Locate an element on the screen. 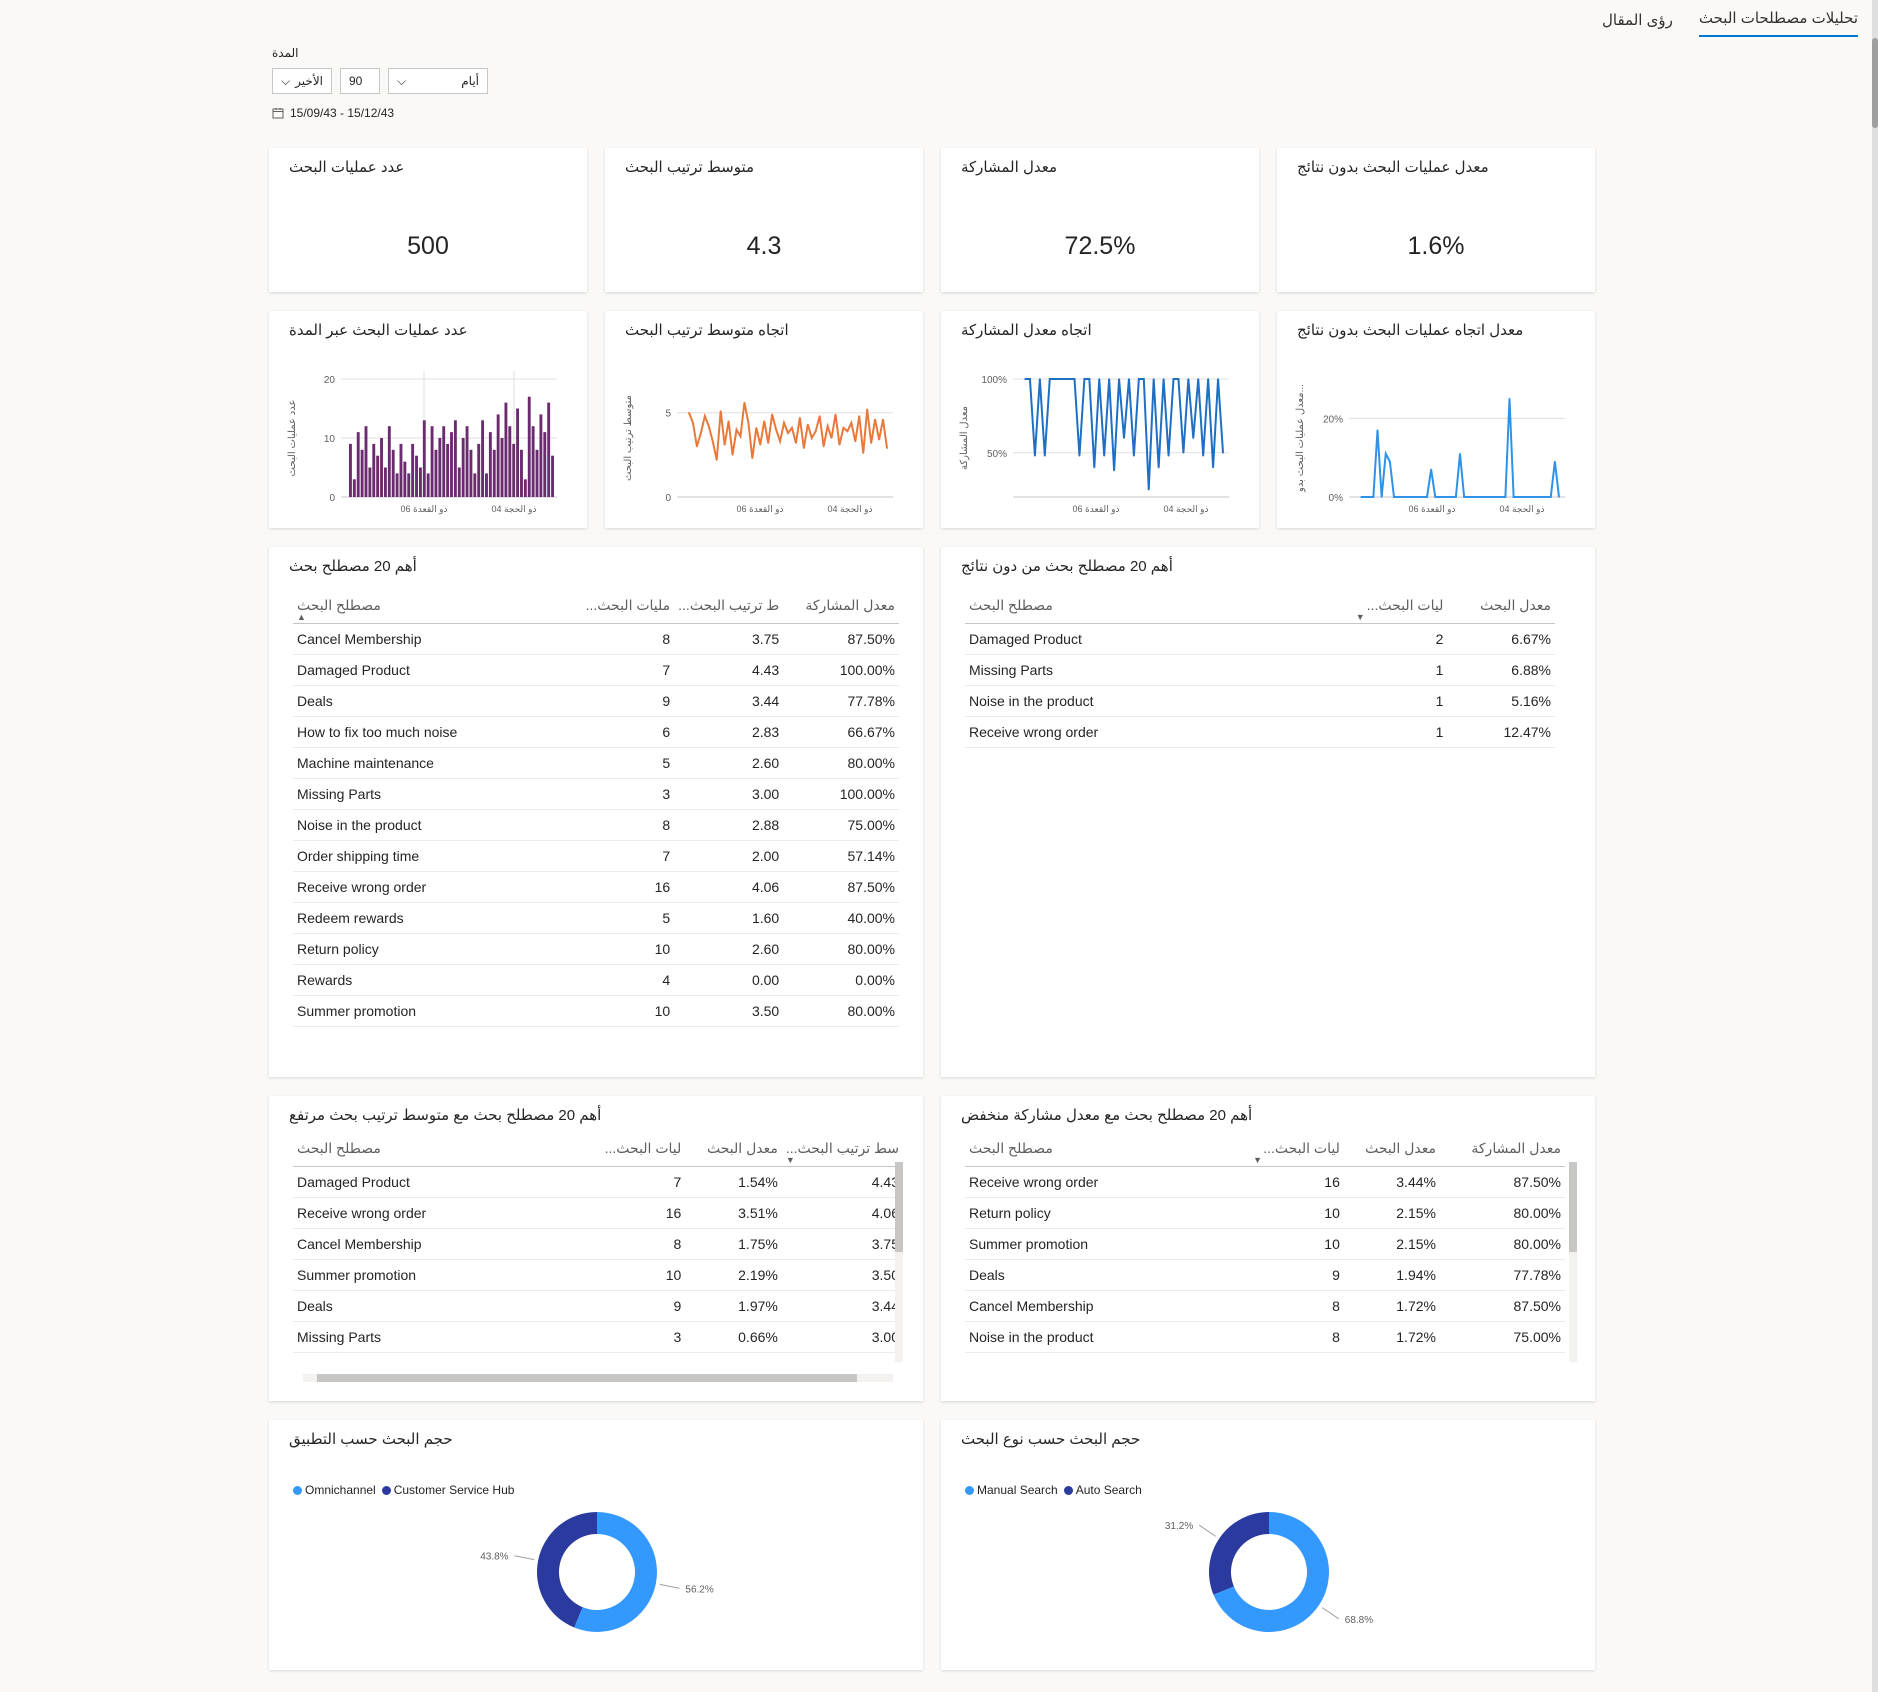 Image resolution: width=1878 pixels, height=1692 pixels. table-row: Summer promotion 10 3.50 80.00% is located at coordinates (596, 1011).